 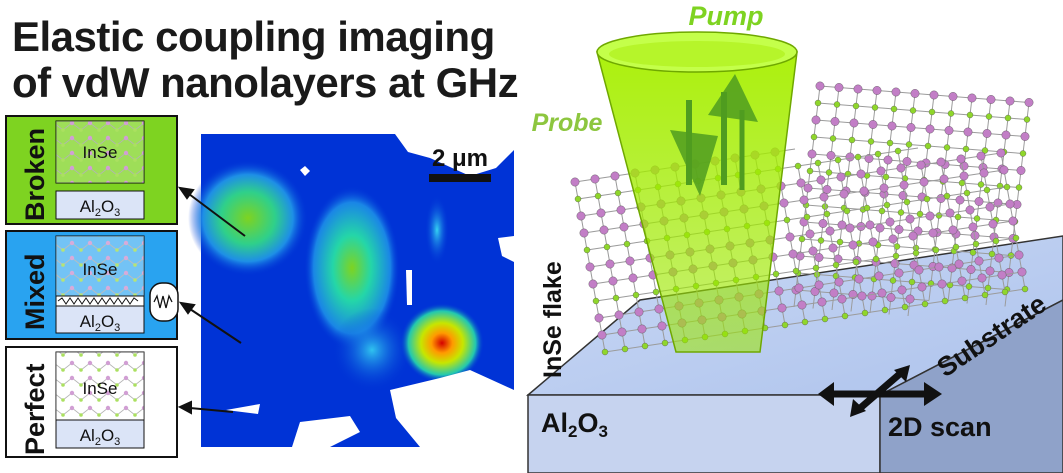 What do you see at coordinates (35, 409) in the screenshot?
I see `panel-label-perfect: Perfect` at bounding box center [35, 409].